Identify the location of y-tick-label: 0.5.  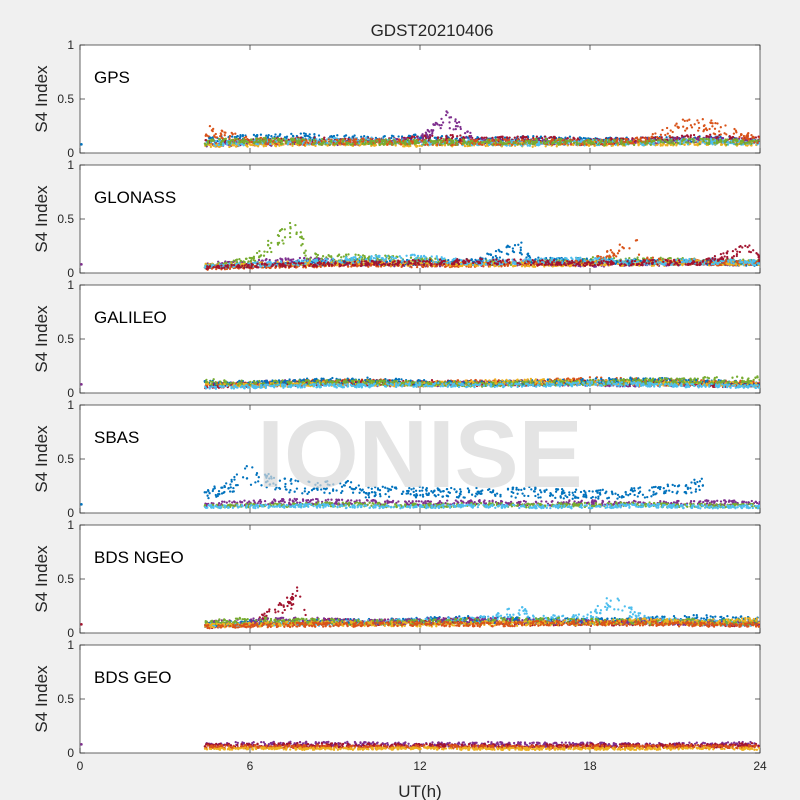
(65, 219).